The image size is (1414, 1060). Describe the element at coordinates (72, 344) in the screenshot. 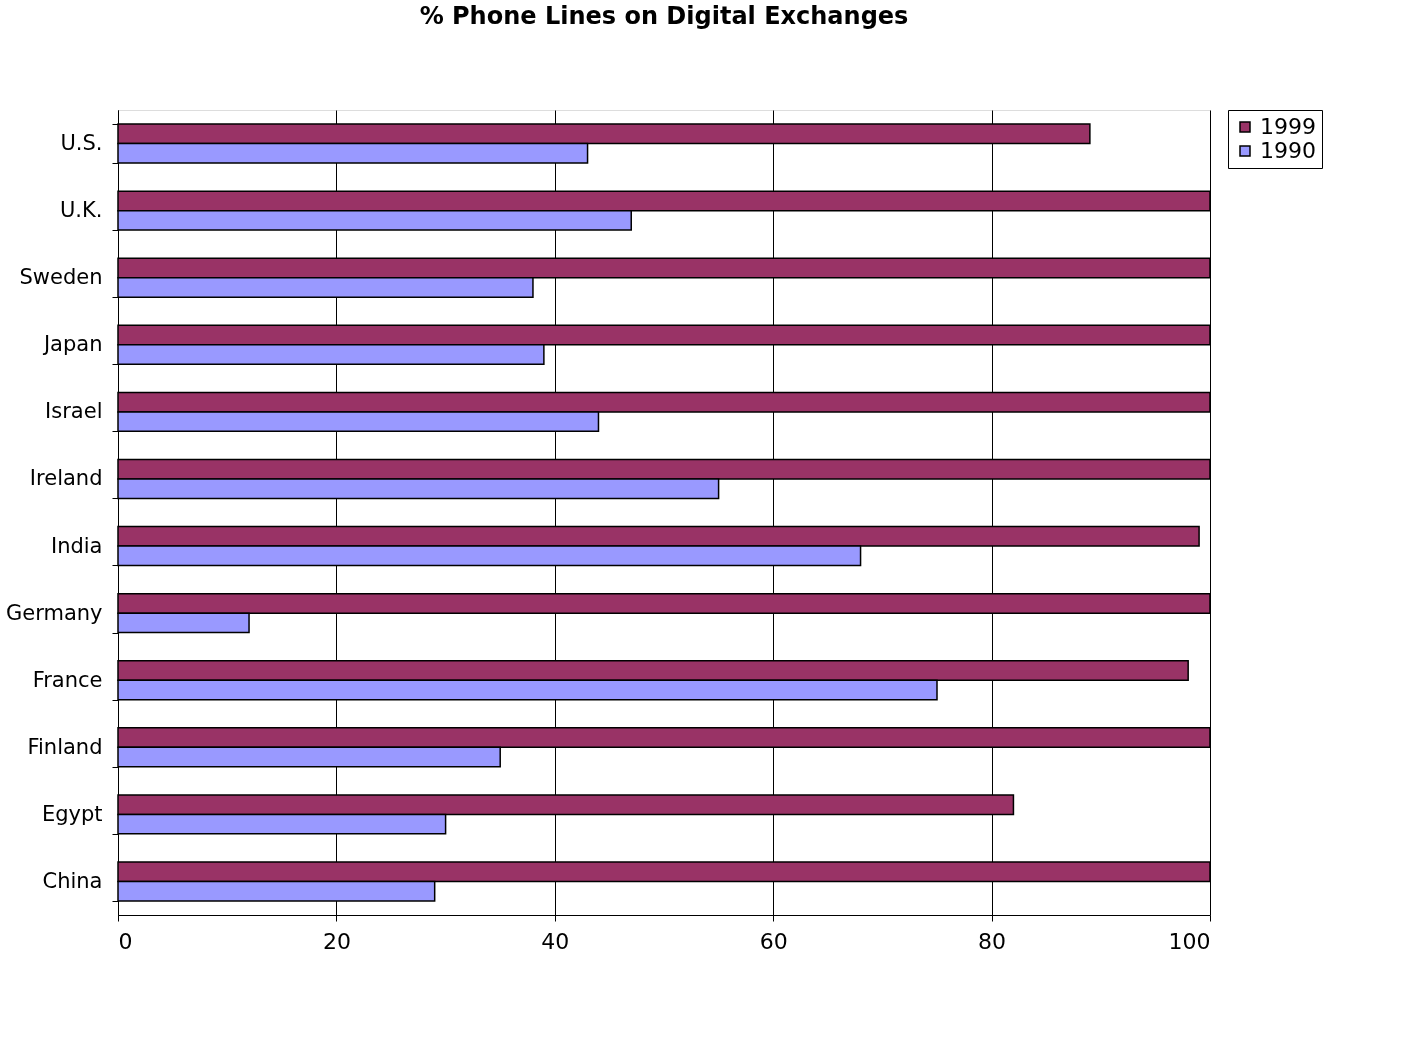

I see `y-tick-label: Japan` at that location.